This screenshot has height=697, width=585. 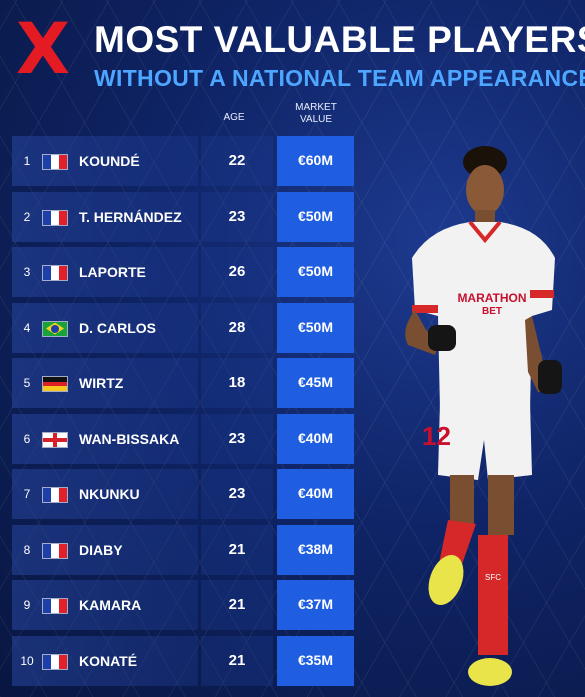 What do you see at coordinates (315, 604) in the screenshot?
I see `market-value: €37M` at bounding box center [315, 604].